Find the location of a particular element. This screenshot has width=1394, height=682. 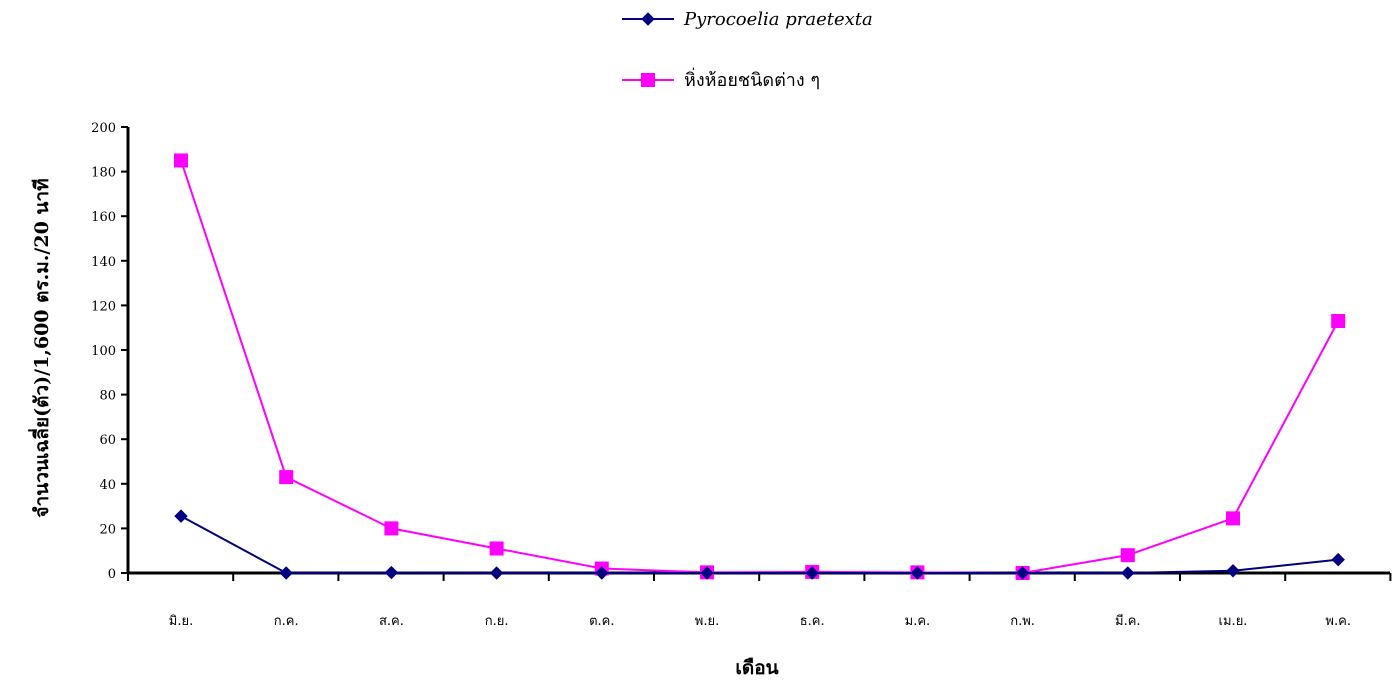

series-line is located at coordinates (759, 545).